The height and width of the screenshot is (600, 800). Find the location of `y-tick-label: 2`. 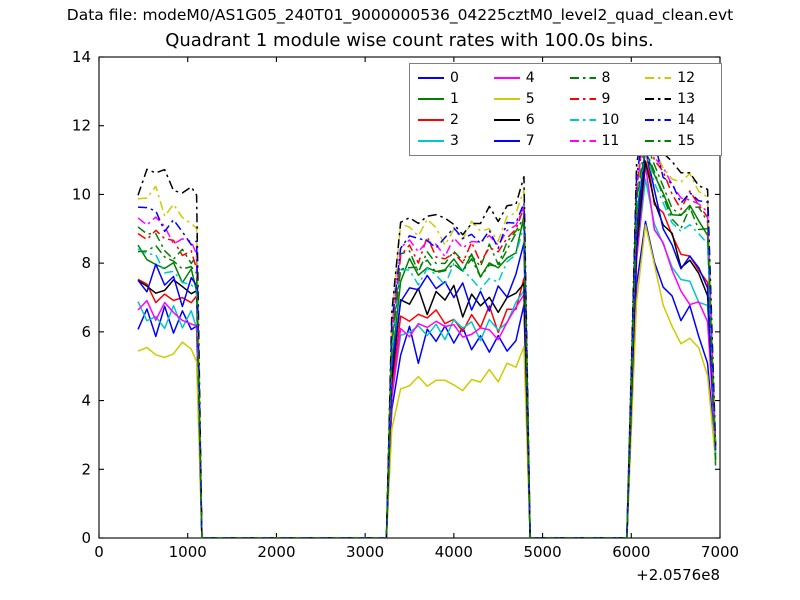

y-tick-label: 2 is located at coordinates (86, 469).